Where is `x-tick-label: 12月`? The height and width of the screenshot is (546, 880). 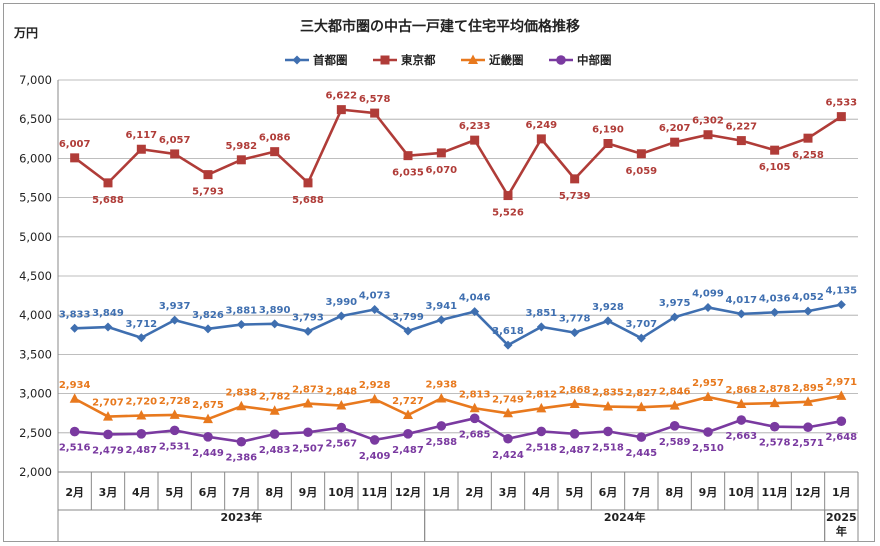
x-tick-label: 12月 is located at coordinates (808, 492).